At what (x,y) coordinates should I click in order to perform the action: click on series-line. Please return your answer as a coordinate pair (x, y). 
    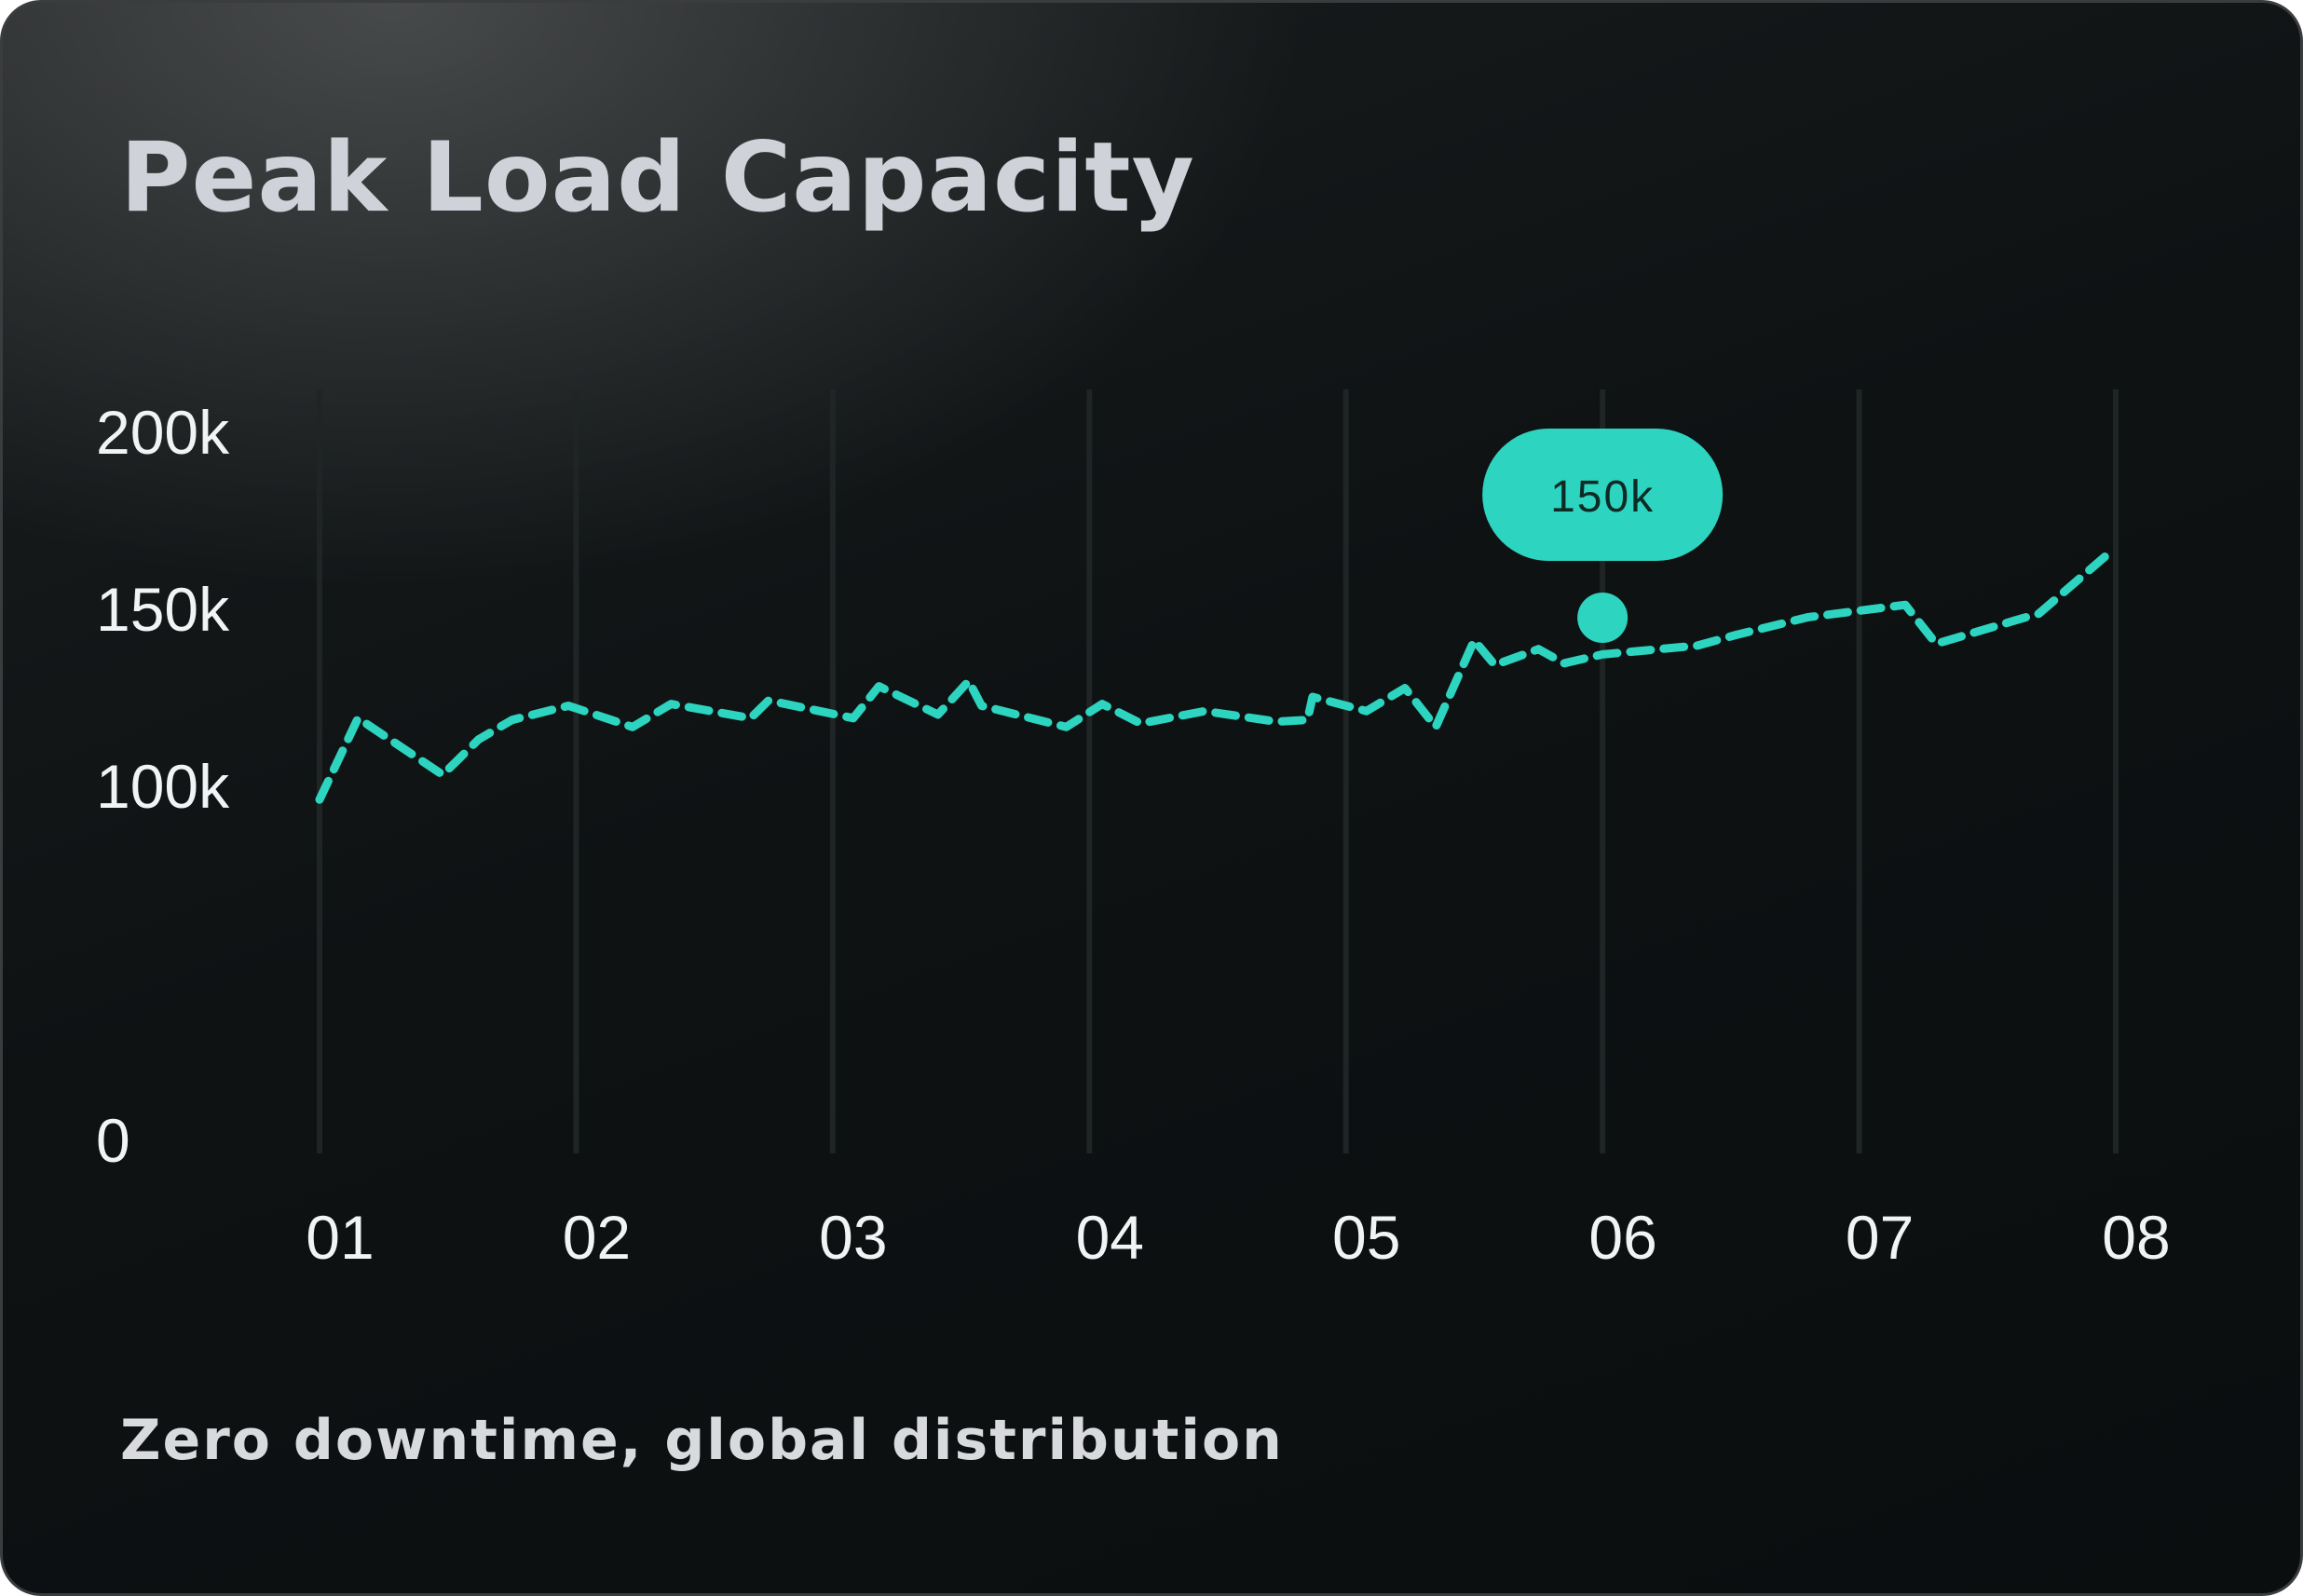
    Looking at the image, I should click on (1215, 675).